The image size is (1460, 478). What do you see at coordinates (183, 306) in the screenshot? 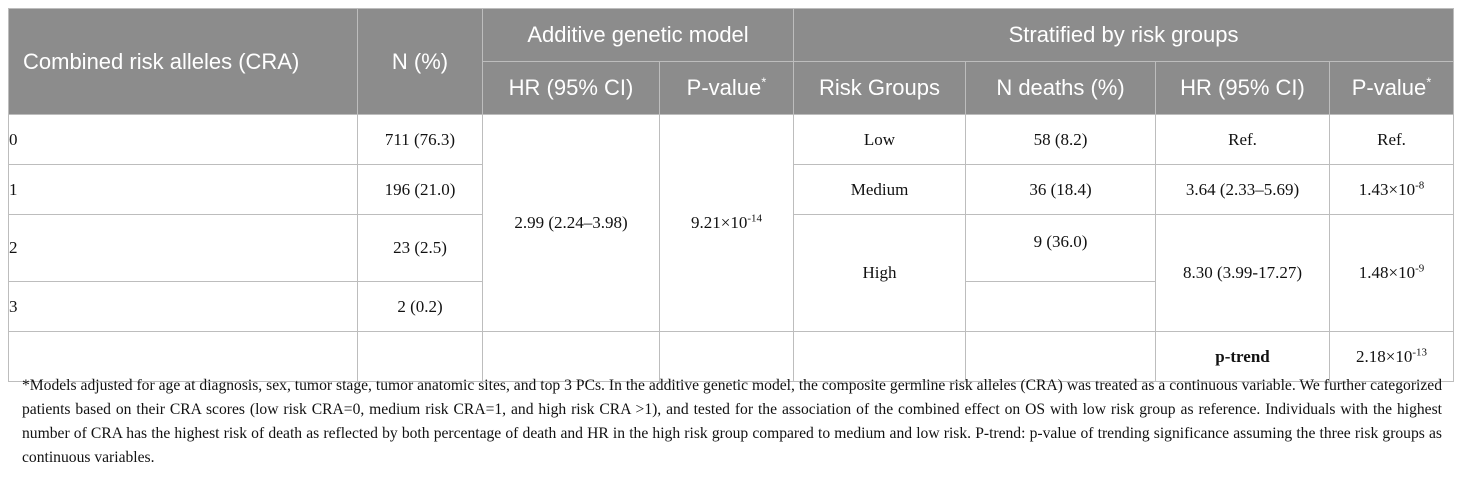
I see `cra-cell: 3` at bounding box center [183, 306].